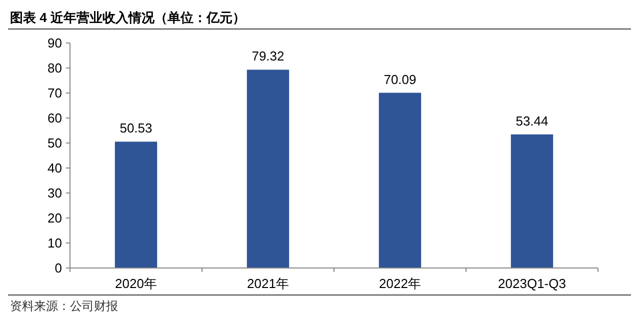 The width and height of the screenshot is (639, 322). Describe the element at coordinates (532, 120) in the screenshot. I see `data-label: 53.44` at that location.